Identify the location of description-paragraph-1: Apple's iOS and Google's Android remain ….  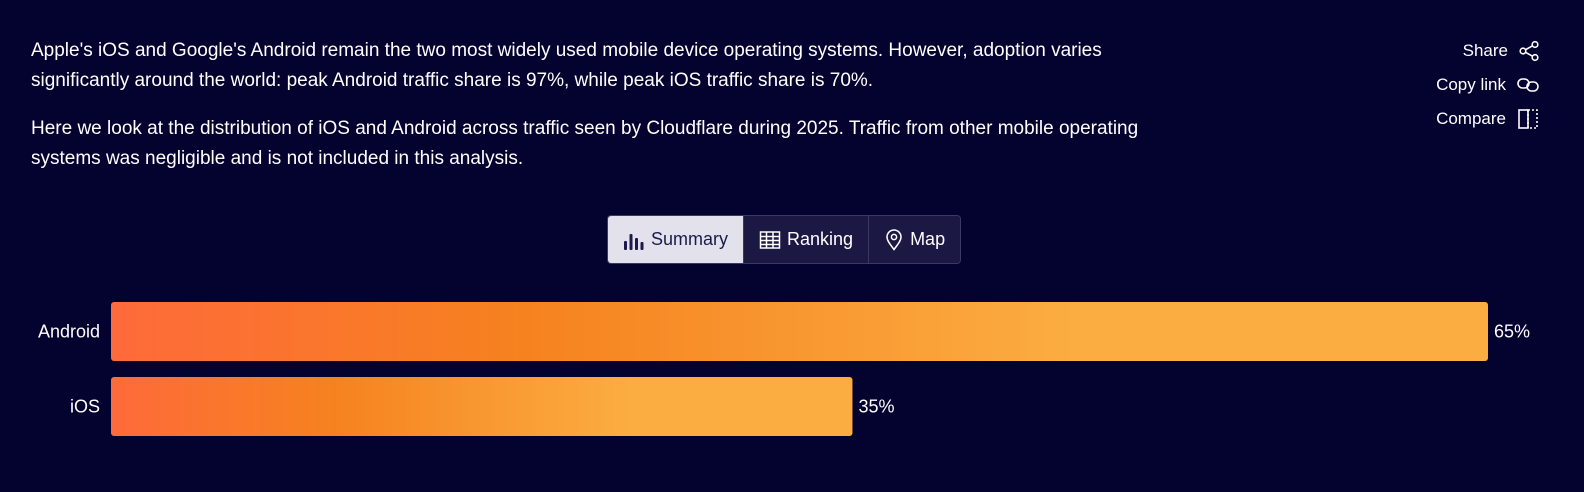
(566, 65).